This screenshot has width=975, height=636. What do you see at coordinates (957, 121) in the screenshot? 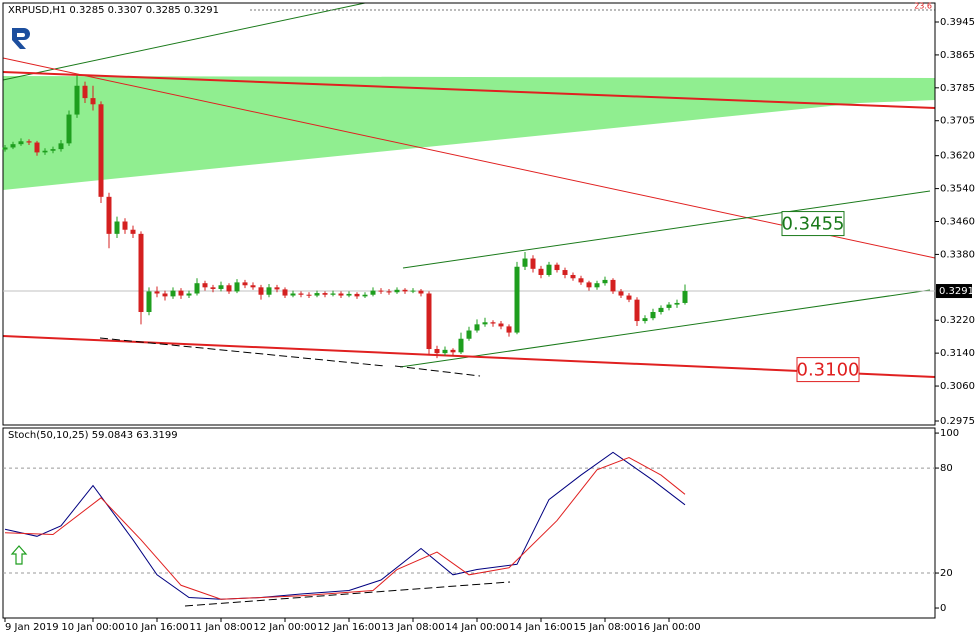
I see `y-tick-label: 0.3705` at bounding box center [957, 121].